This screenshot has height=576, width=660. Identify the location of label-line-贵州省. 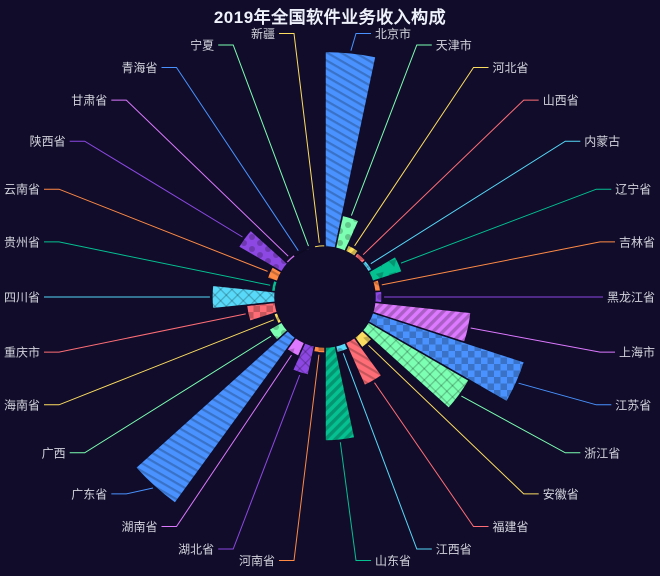
(157, 263).